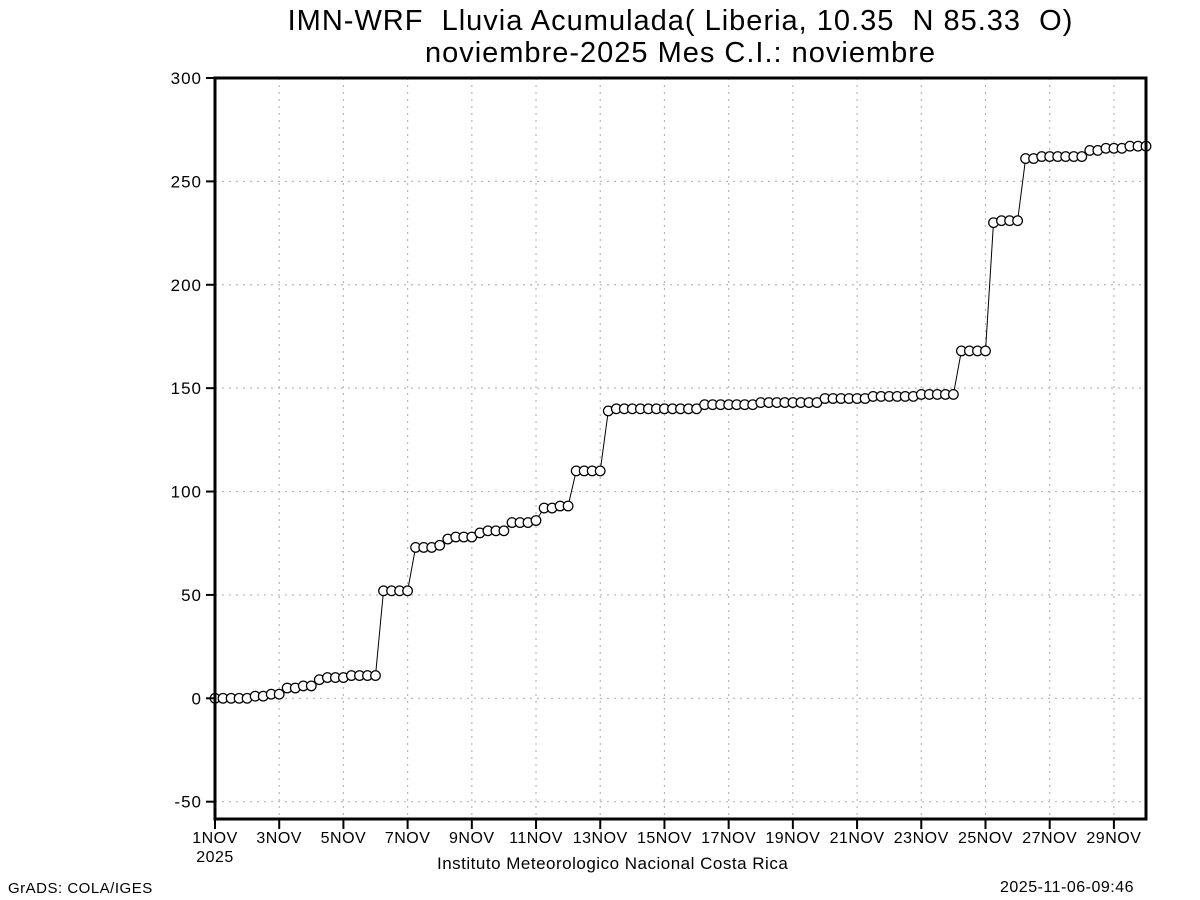 The image size is (1200, 900). What do you see at coordinates (1067, 887) in the screenshot?
I see `generation-timestamp: 2025-11-06-09:46` at bounding box center [1067, 887].